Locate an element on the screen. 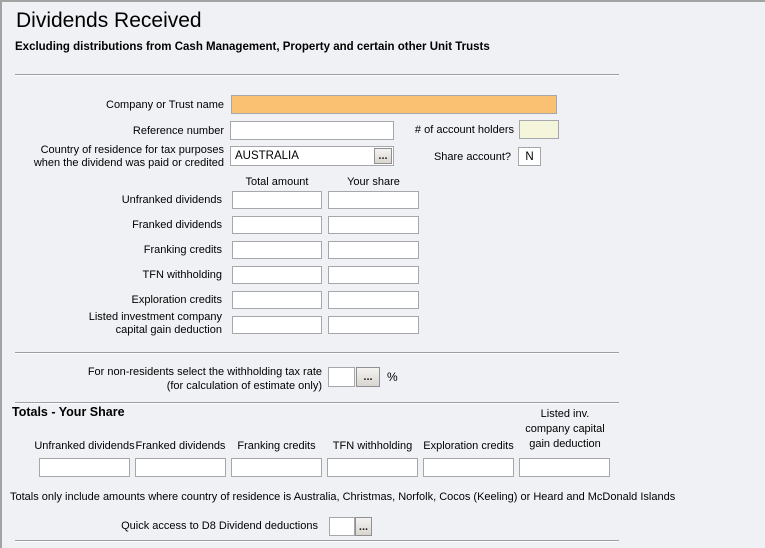  tfn-withholding-total-input is located at coordinates (277, 275).